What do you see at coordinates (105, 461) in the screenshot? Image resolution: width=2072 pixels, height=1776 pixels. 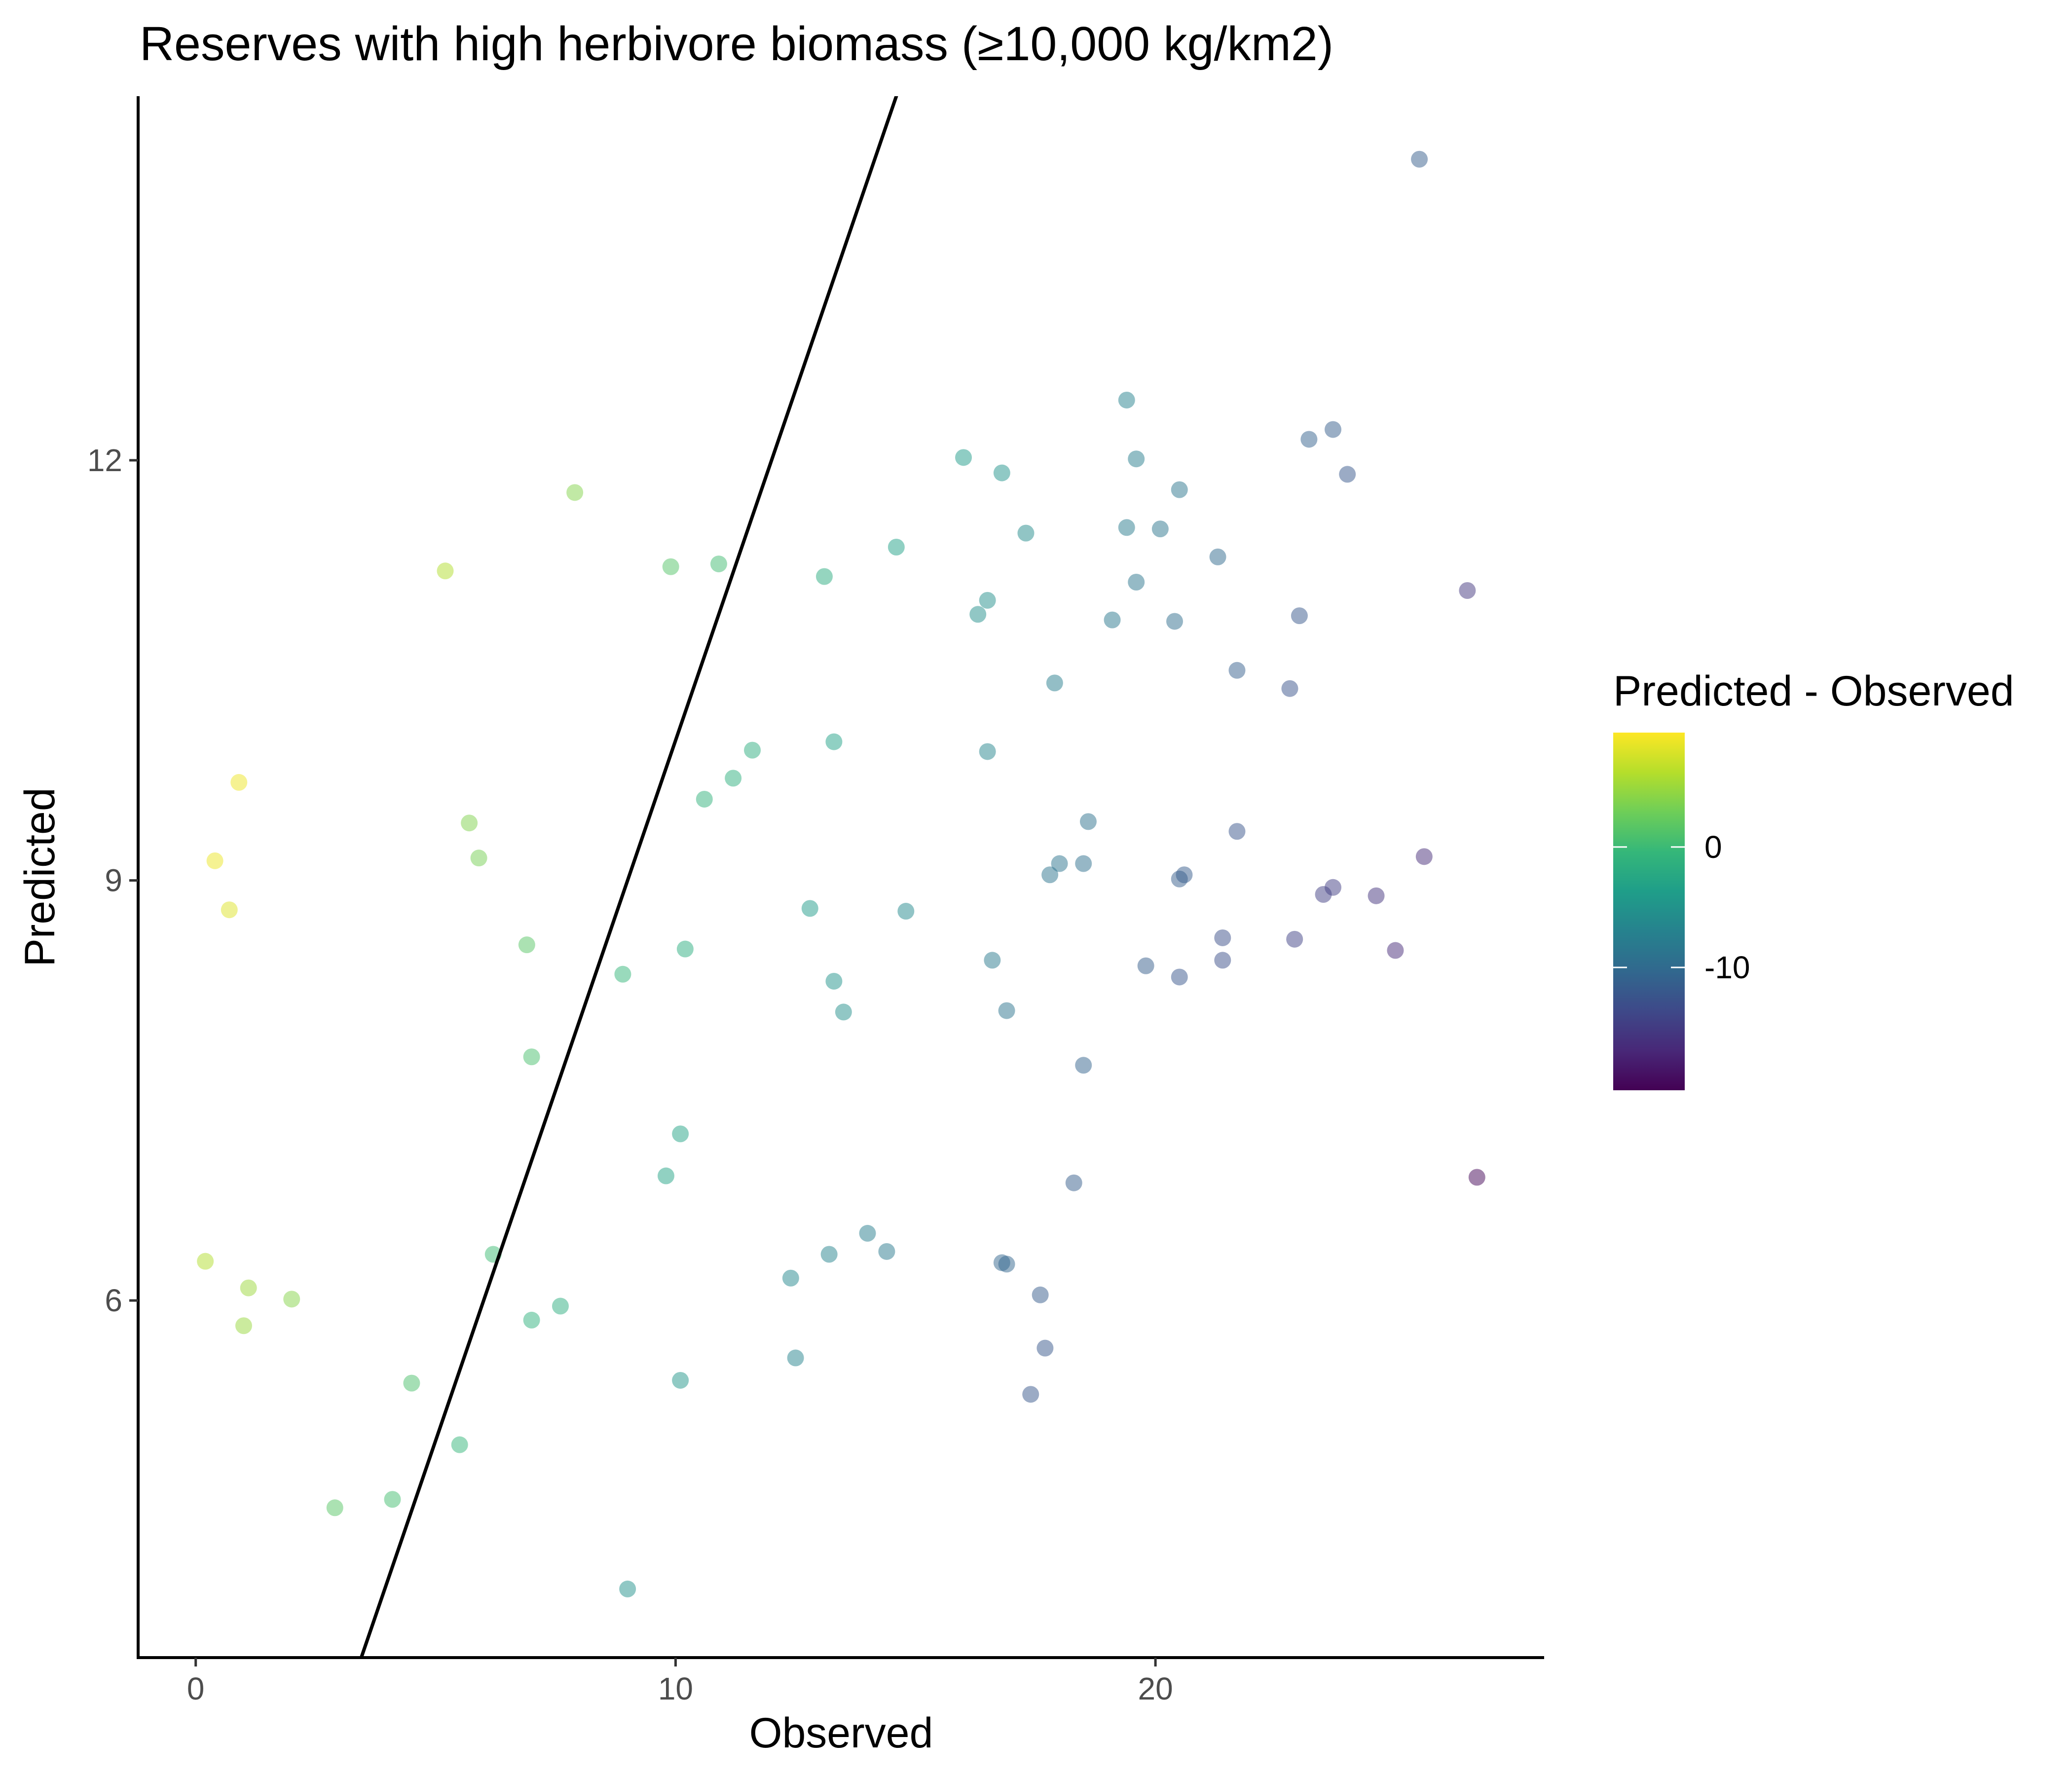 I see `y-tick-label: 12` at bounding box center [105, 461].